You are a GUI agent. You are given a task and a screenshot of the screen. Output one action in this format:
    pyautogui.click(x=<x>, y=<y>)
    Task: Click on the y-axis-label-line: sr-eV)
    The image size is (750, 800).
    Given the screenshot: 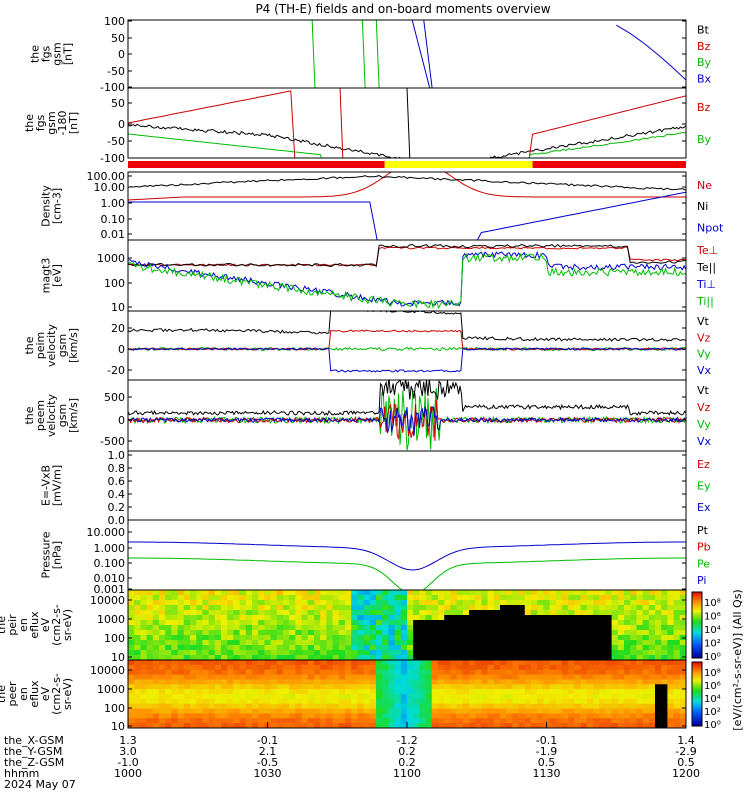 What is the action you would take?
    pyautogui.click(x=67, y=625)
    